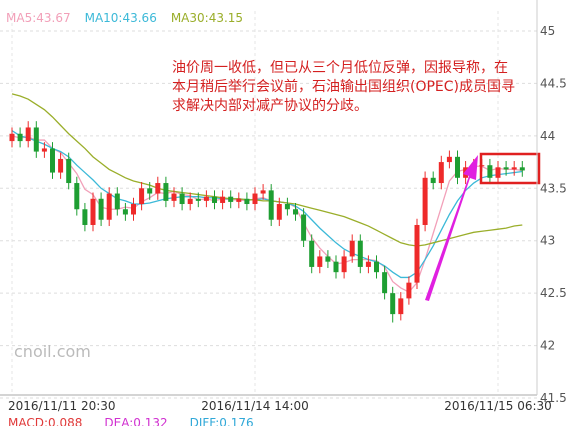 The height and width of the screenshot is (430, 566). What do you see at coordinates (270, 106) in the screenshot?
I see `annotation: 求解决内部对减产协议的分歧。` at bounding box center [270, 106].